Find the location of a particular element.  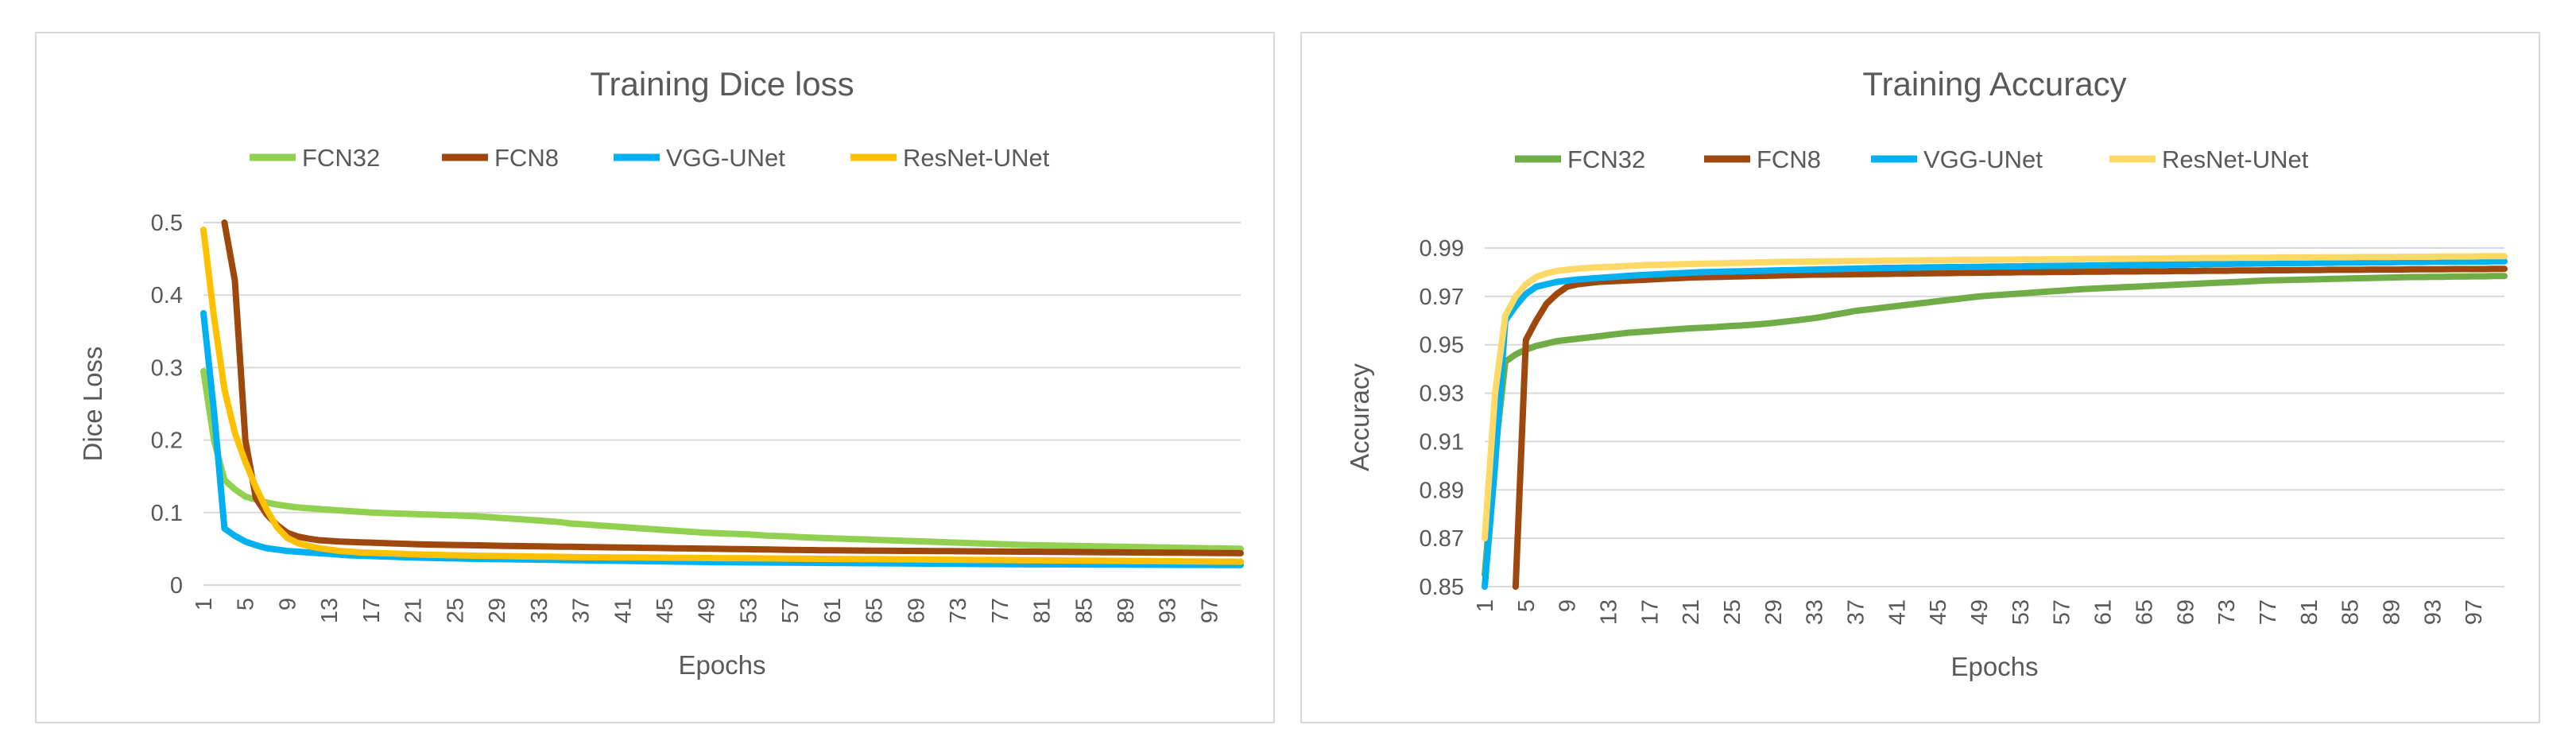

series-line-vgg-unet is located at coordinates (722, 439).